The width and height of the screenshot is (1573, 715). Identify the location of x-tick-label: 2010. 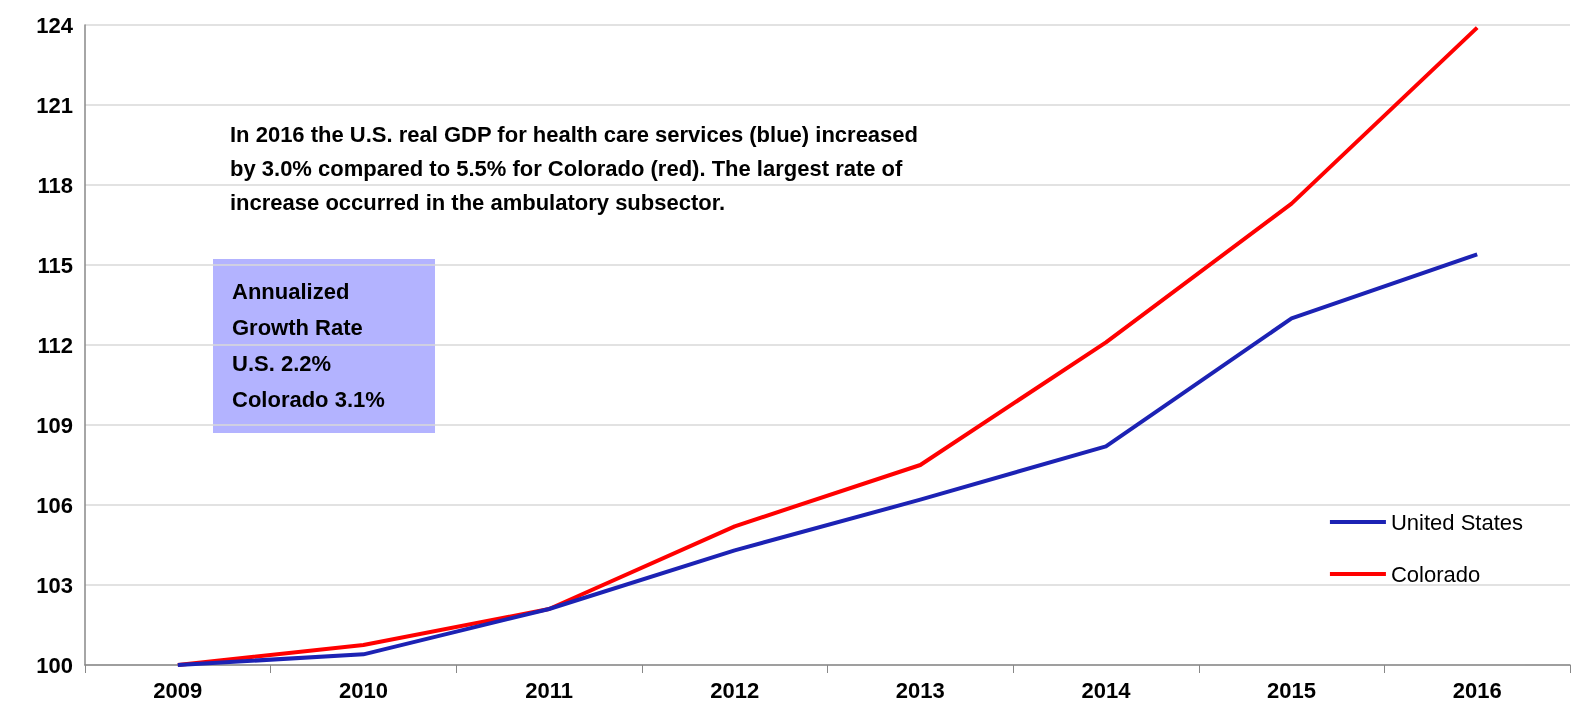
(363, 690).